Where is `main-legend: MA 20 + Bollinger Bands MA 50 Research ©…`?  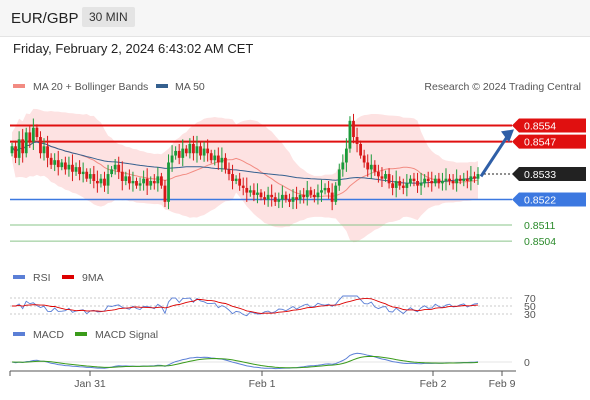
main-legend: MA 20 + Bollinger Bands MA 50 Research ©… is located at coordinates (297, 87).